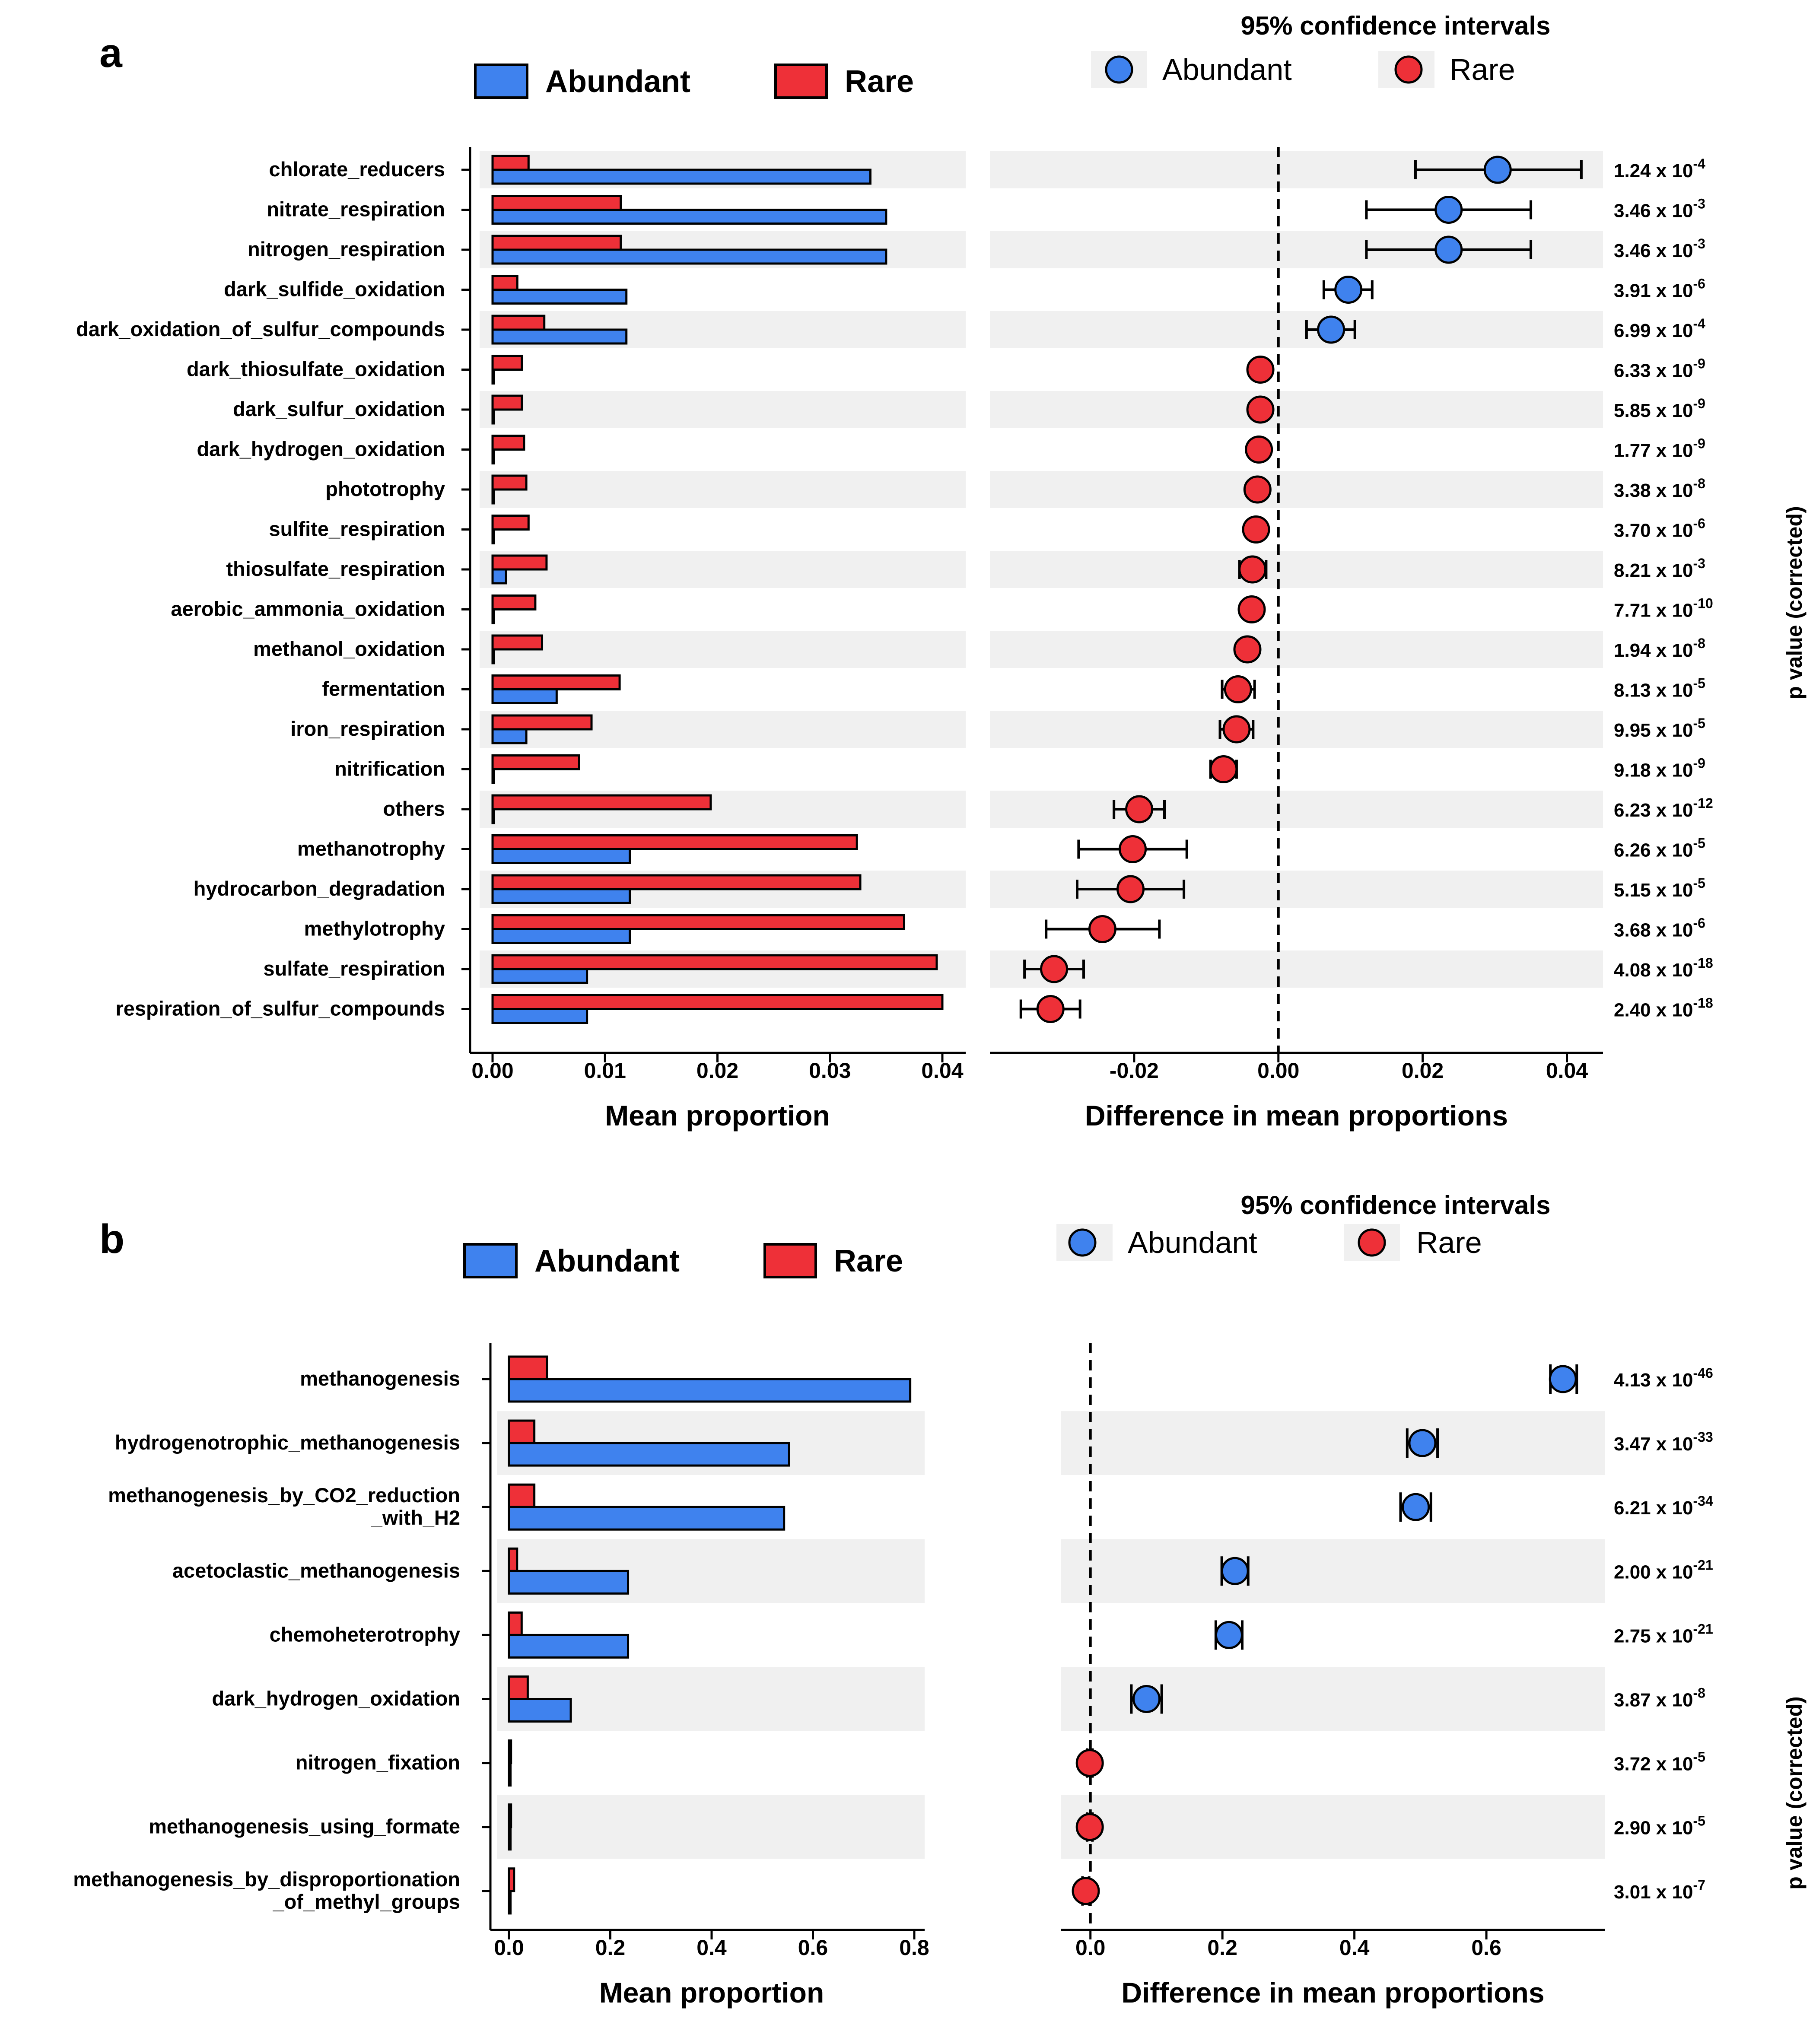  What do you see at coordinates (1222, 1948) in the screenshot?
I see `ci-x-tick-label: 0.2` at bounding box center [1222, 1948].